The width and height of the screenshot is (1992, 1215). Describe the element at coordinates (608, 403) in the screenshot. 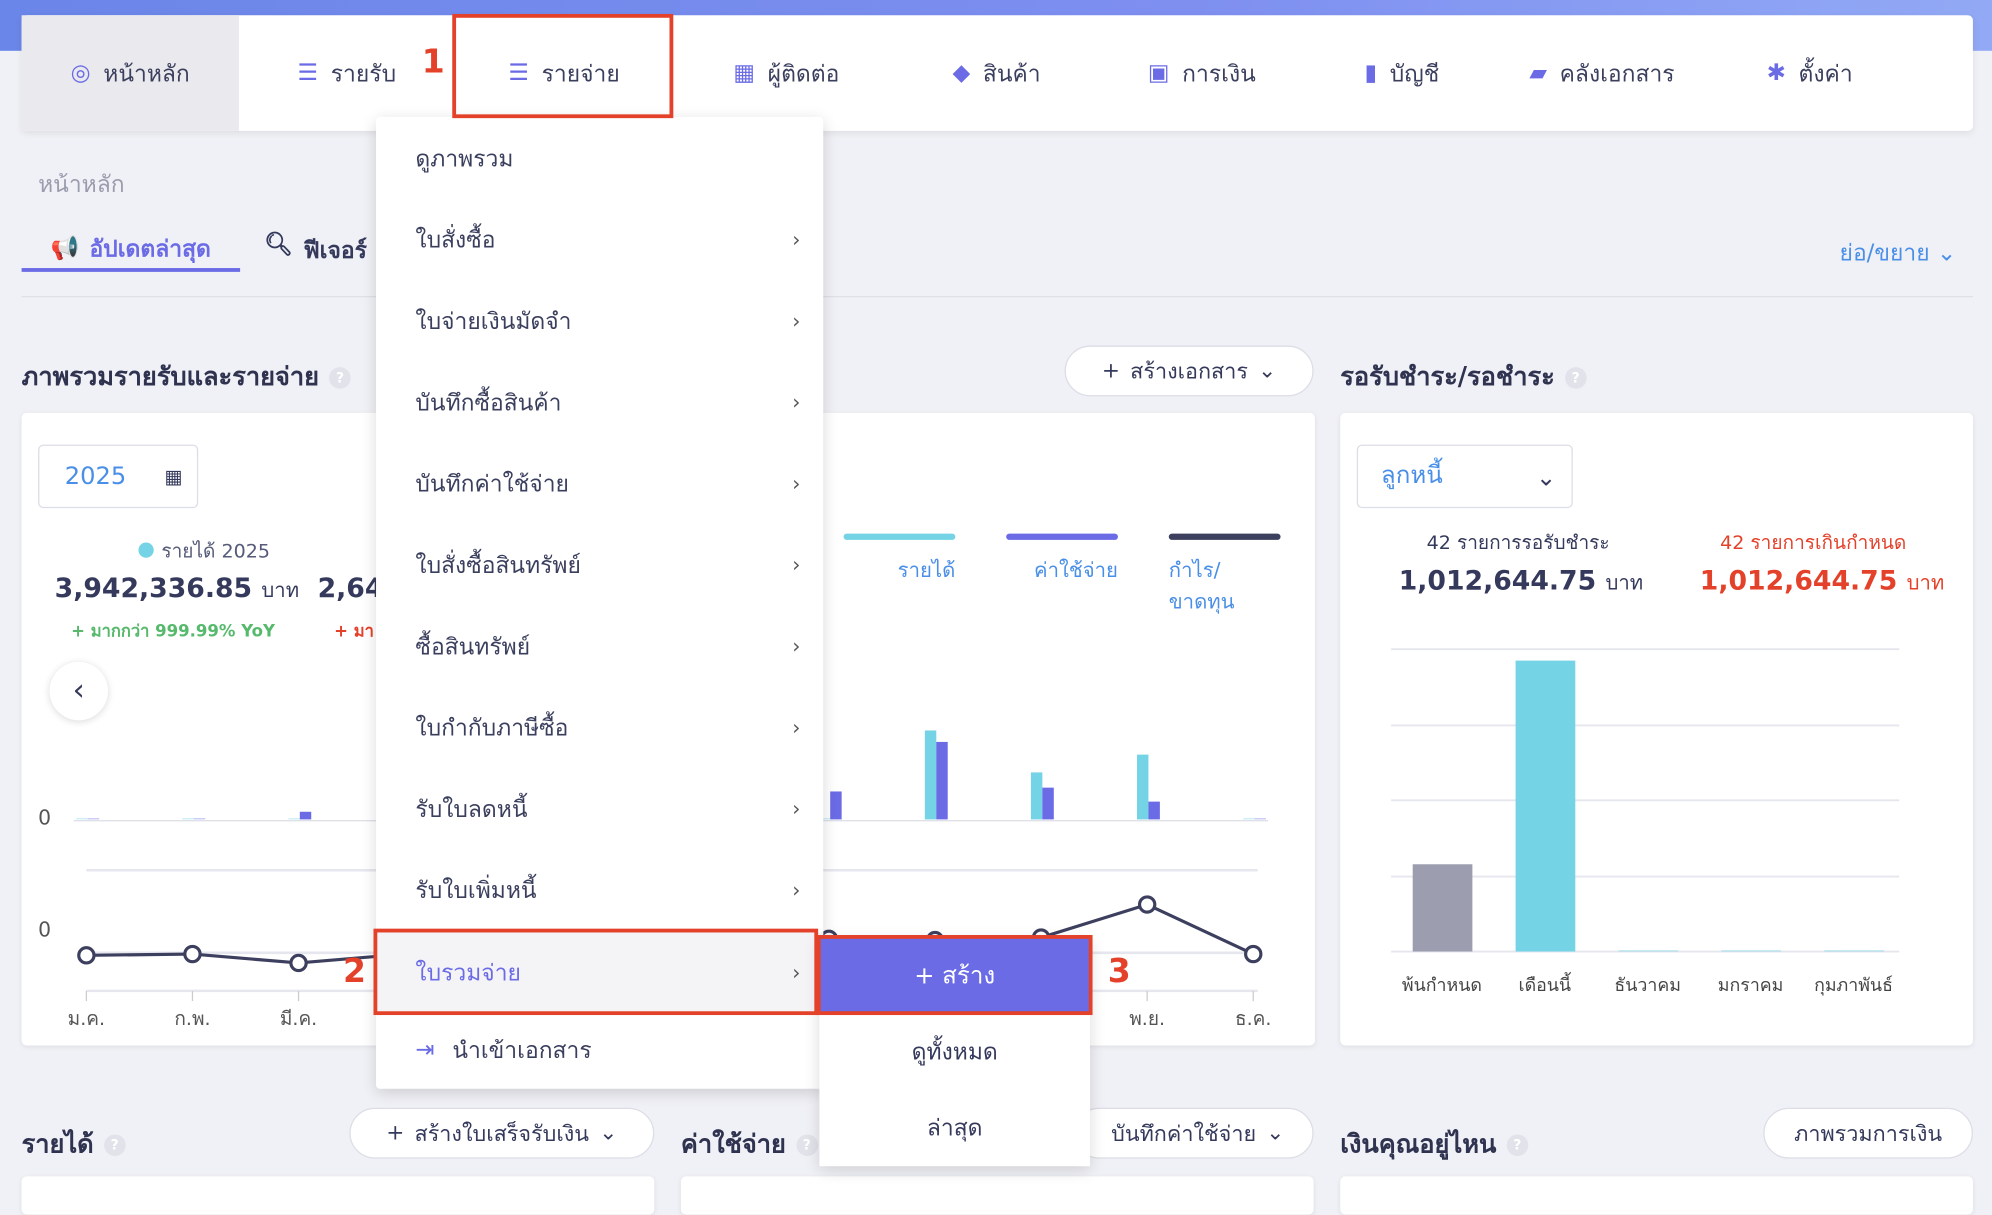

I see `menu-item: บันทึกซื้อสินค้า ›` at that location.